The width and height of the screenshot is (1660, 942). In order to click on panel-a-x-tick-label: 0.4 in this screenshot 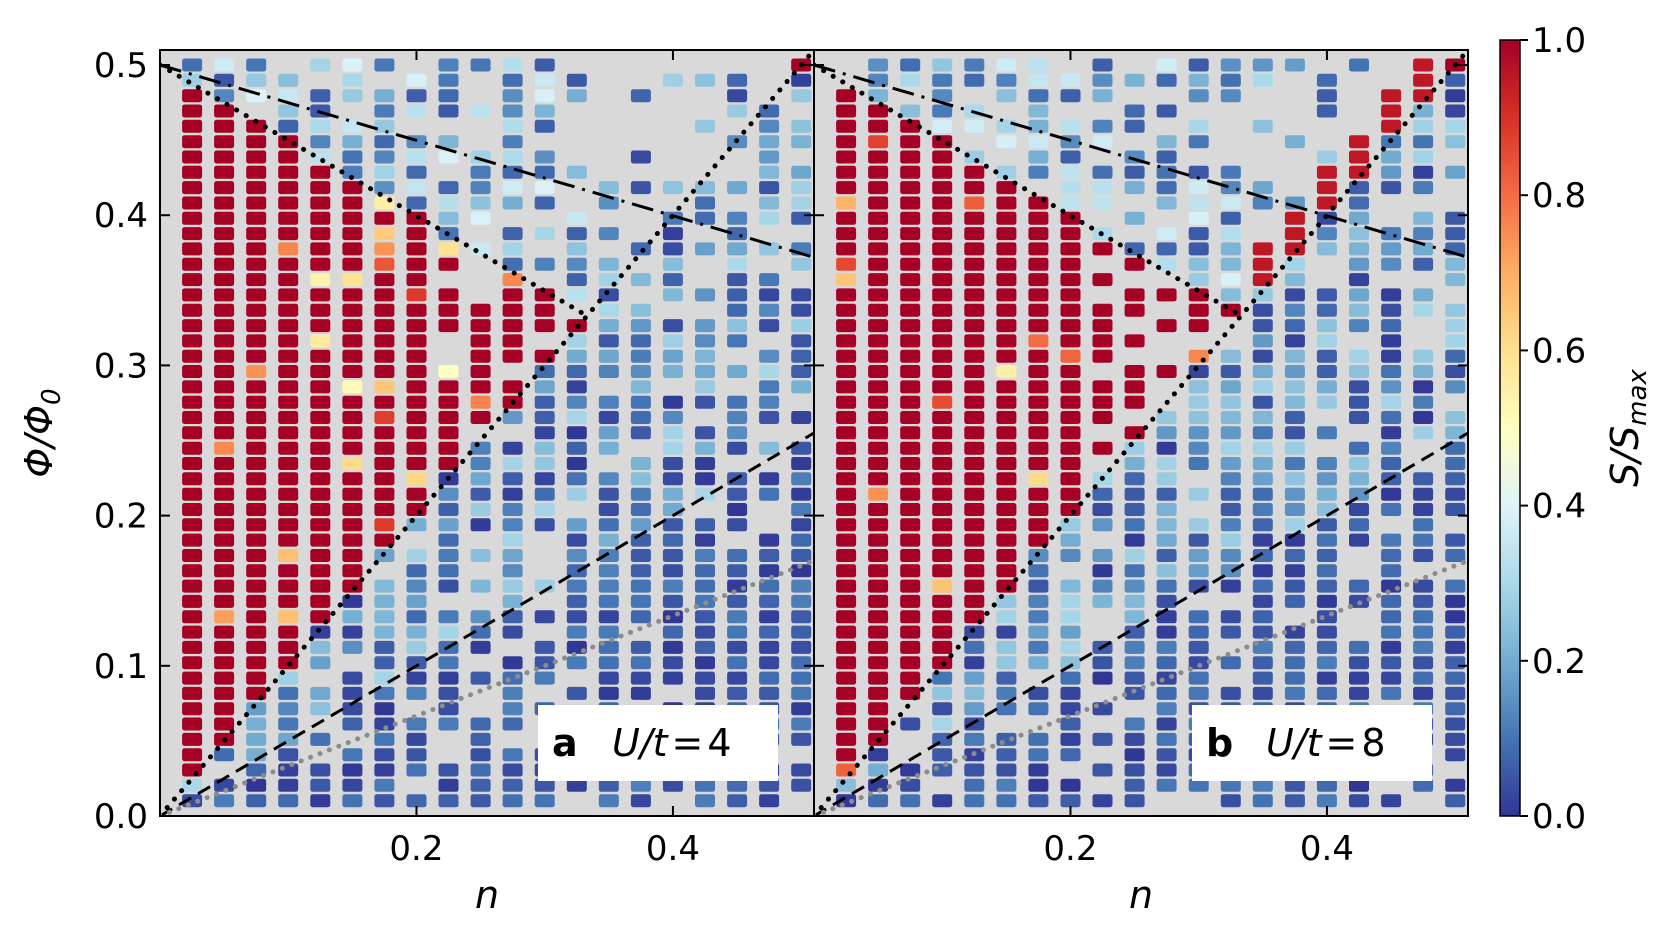, I will do `click(673, 849)`.